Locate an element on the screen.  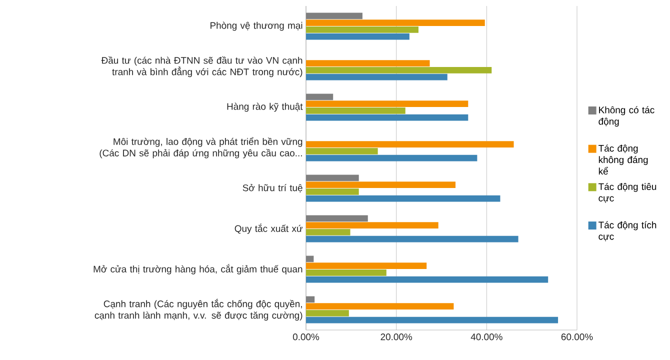
y-tick-label: Quy tắc xuất xứ is located at coordinates (268, 229).